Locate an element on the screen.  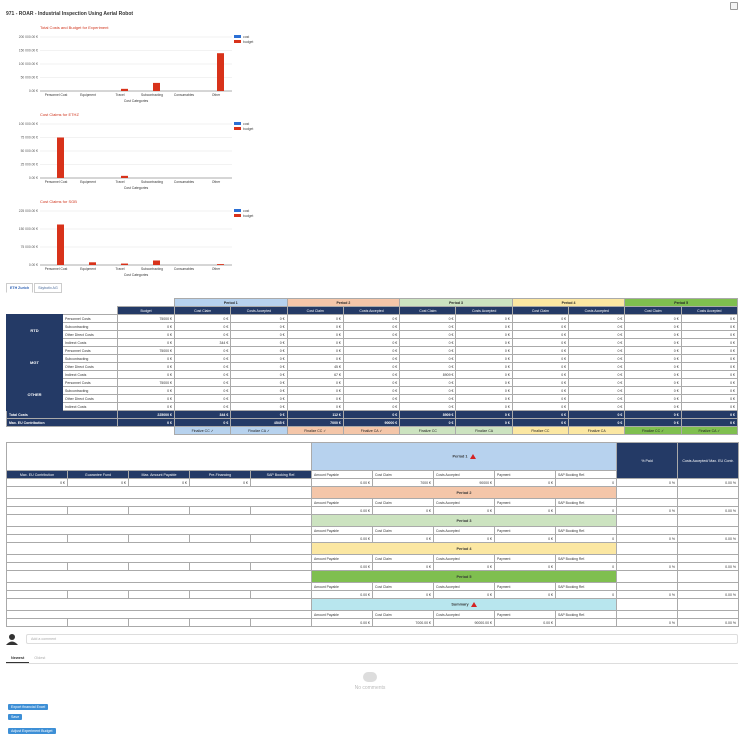
group-label: MGT is located at coordinates (34, 362).